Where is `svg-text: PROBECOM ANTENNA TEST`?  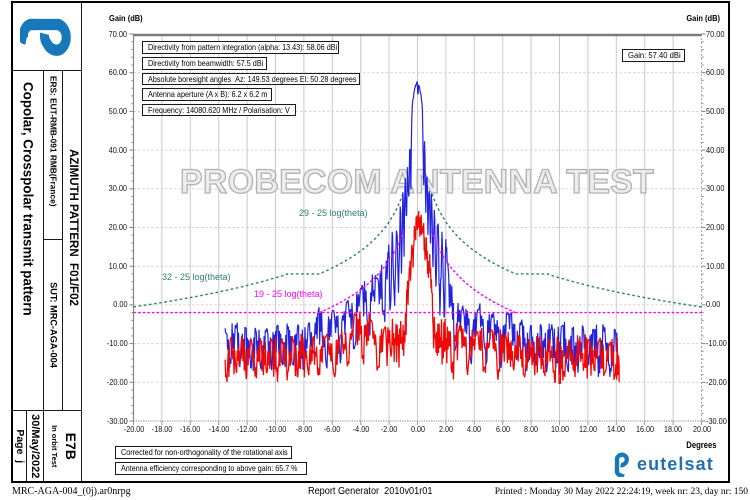
svg-text: PROBECOM ANTENNA TEST is located at coordinates (417, 182).